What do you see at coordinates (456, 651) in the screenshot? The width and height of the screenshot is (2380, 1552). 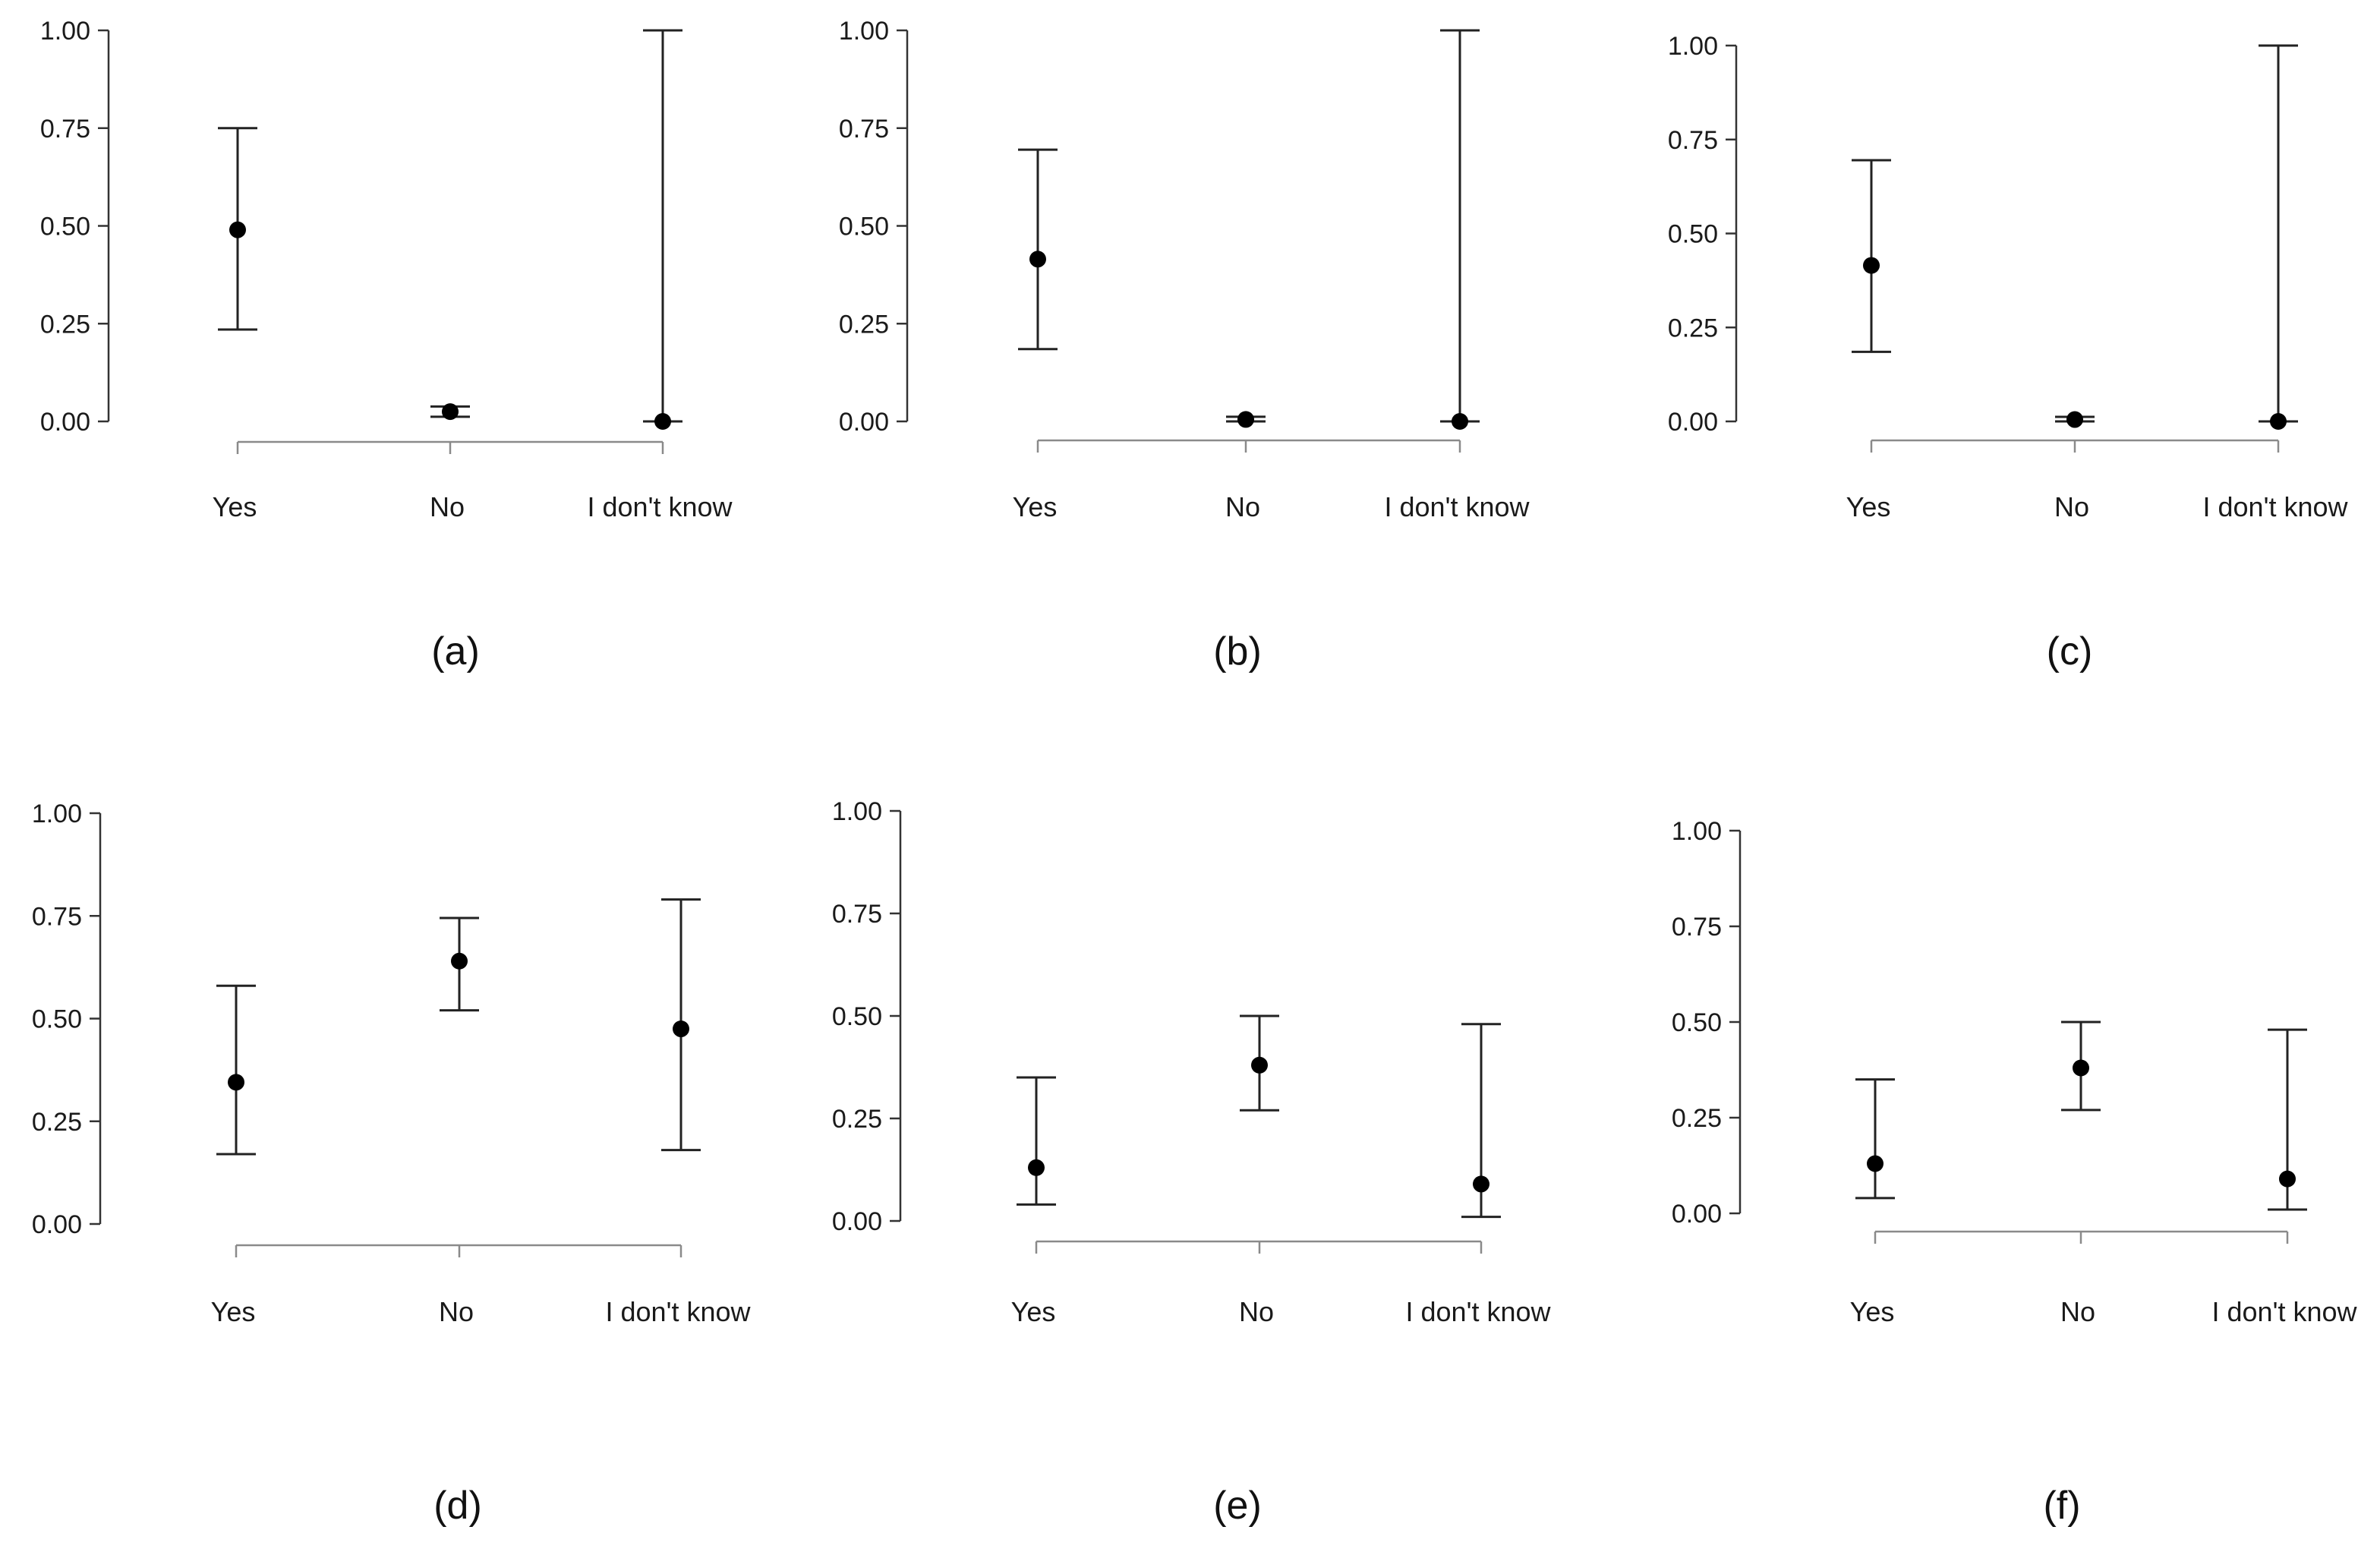 I see `panel-caption: (a)` at bounding box center [456, 651].